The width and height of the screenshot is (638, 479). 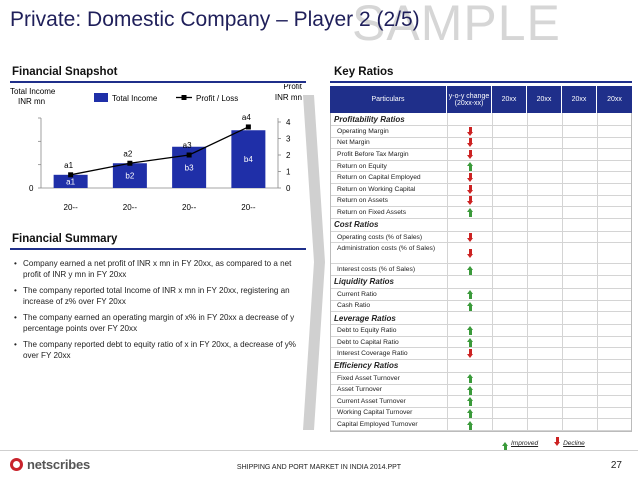 What do you see at coordinates (389, 189) in the screenshot?
I see `ratio-label: Return on Working Capital` at bounding box center [389, 189].